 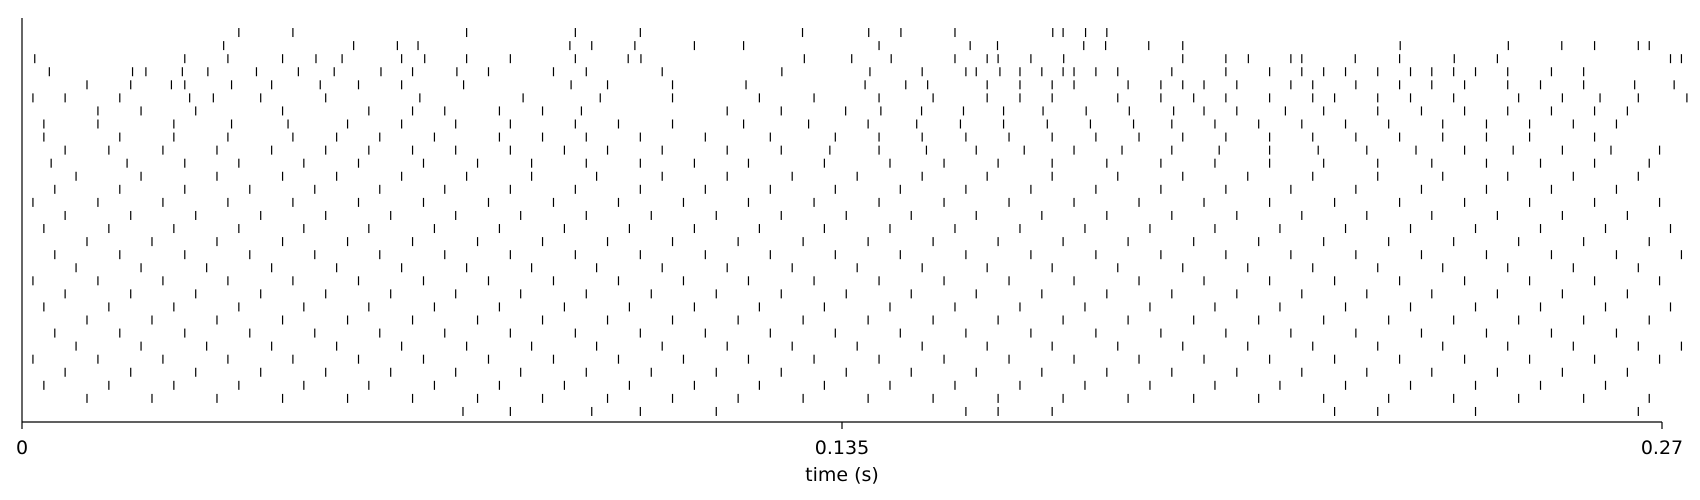 I want to click on x-tick-label: 0, so click(x=22, y=448).